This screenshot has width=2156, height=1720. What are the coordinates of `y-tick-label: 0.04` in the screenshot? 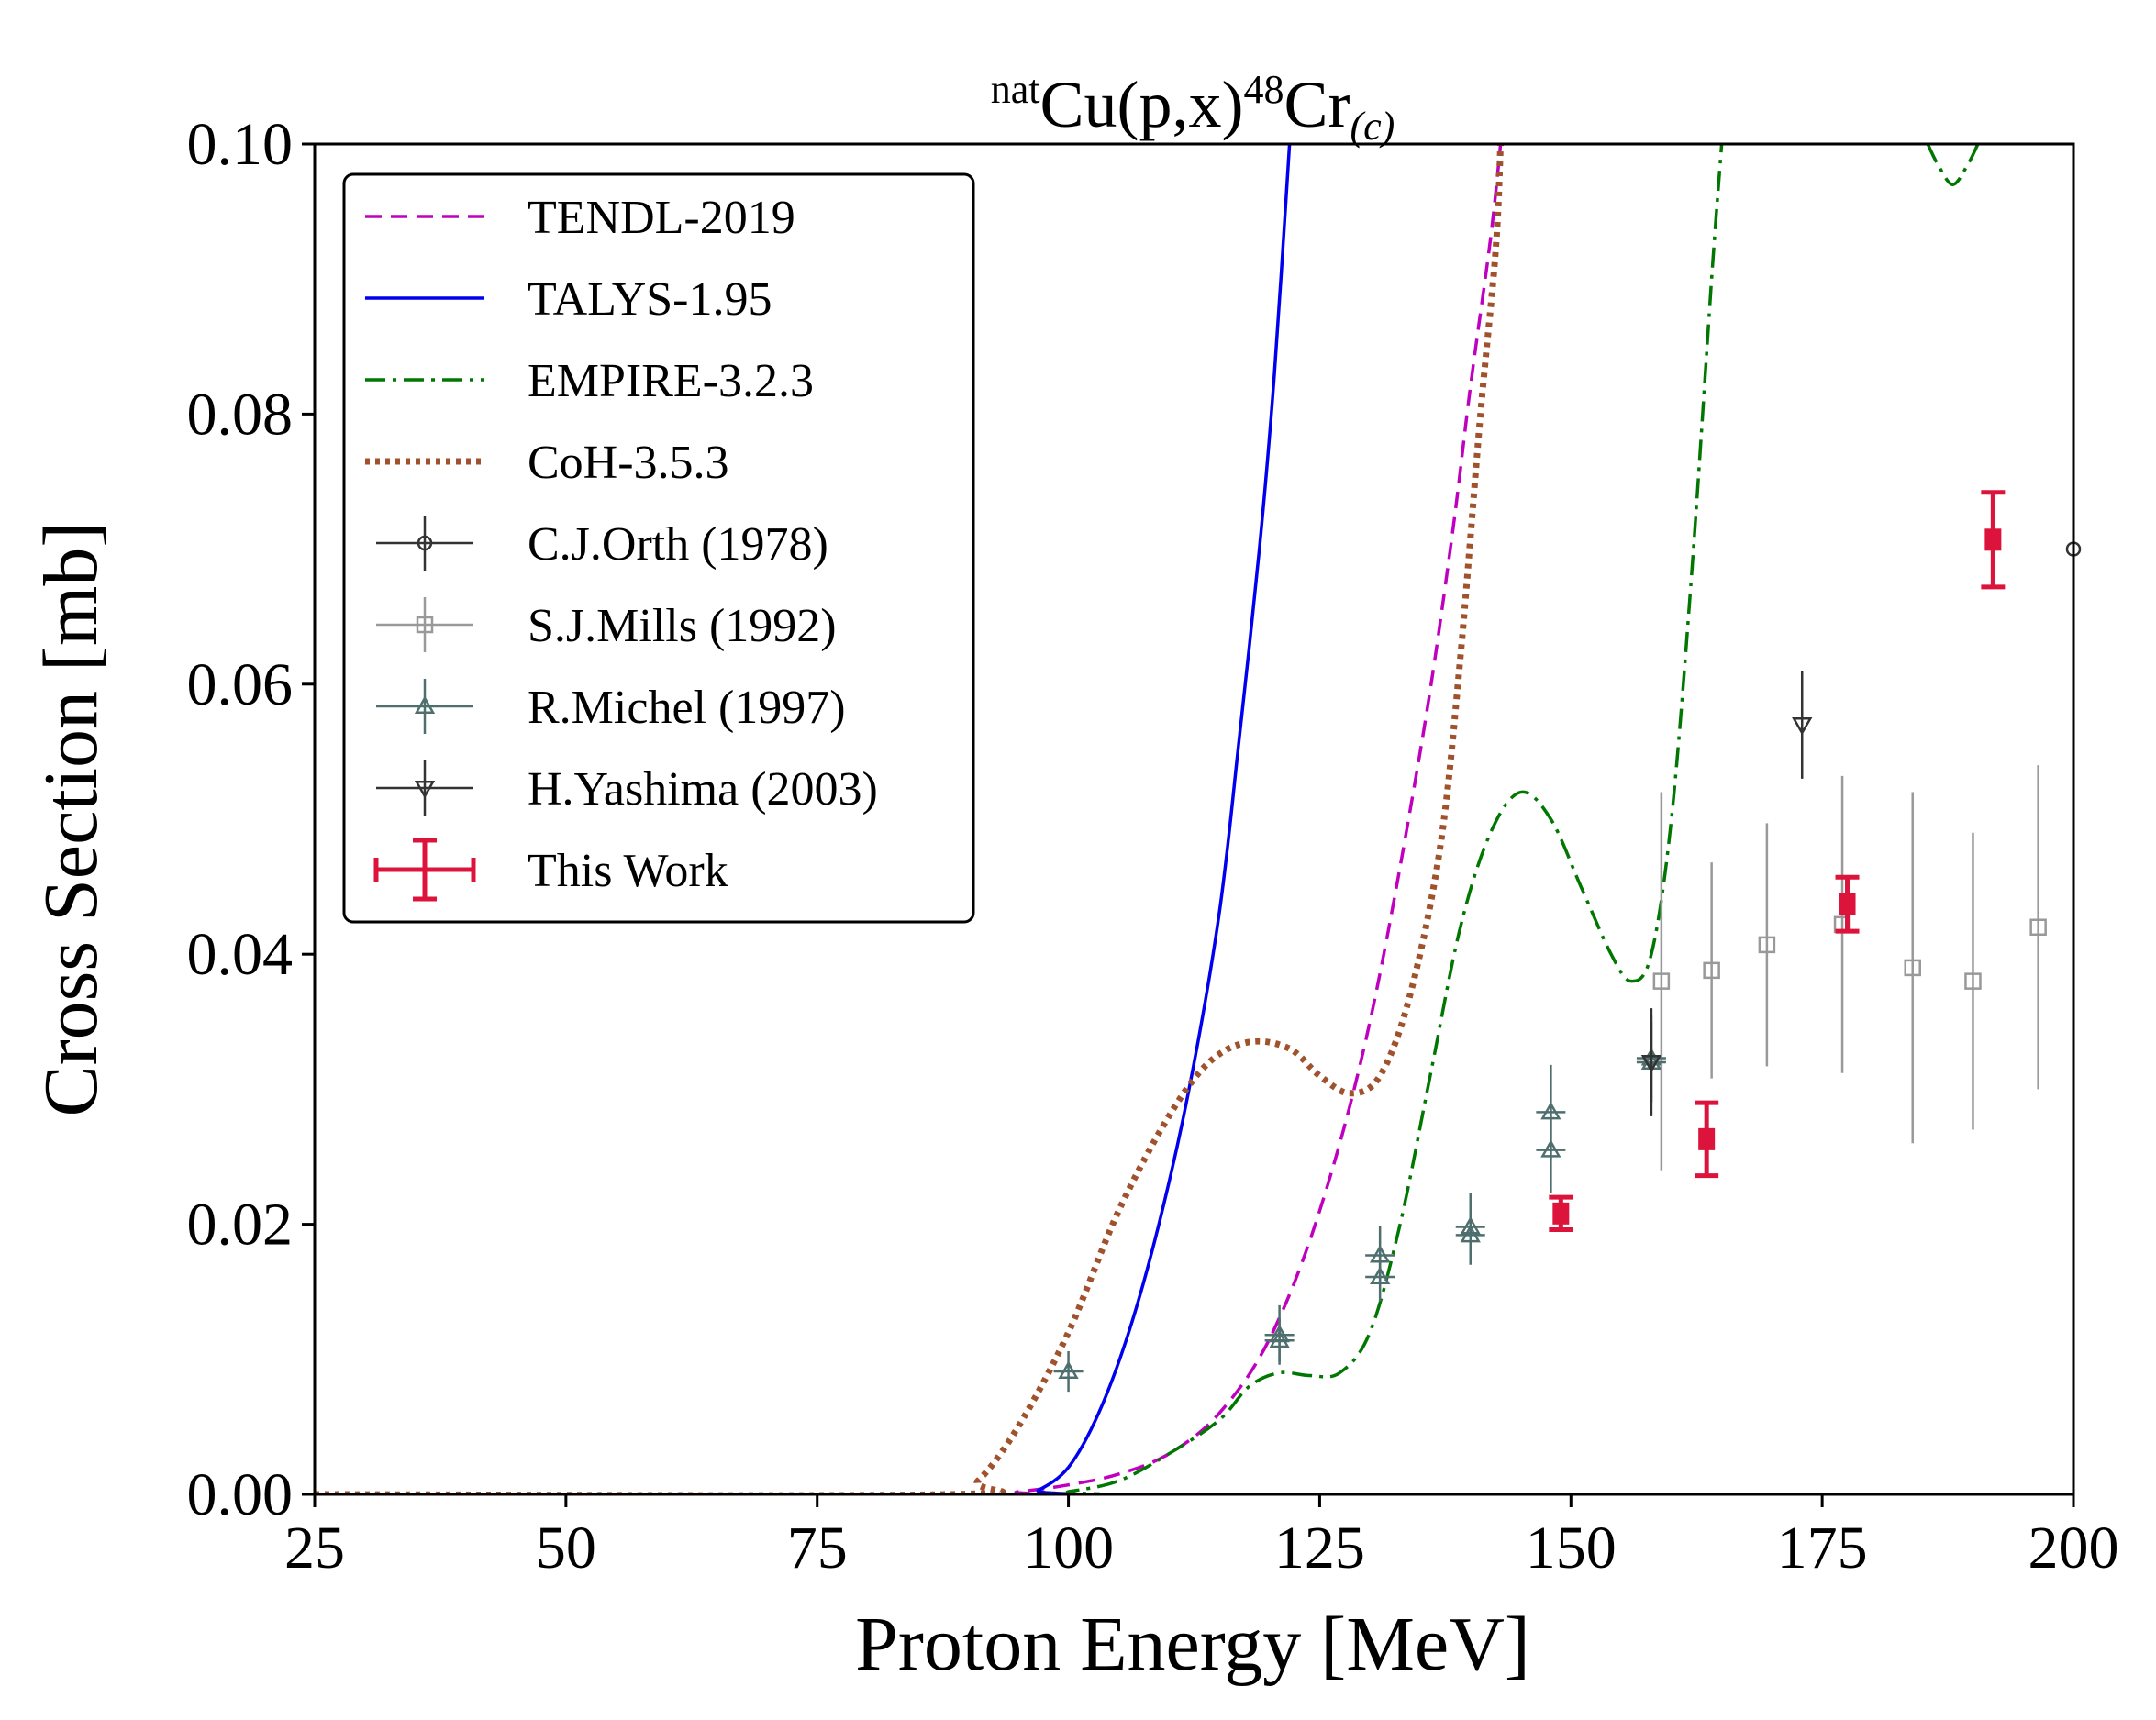 It's located at (241, 954).